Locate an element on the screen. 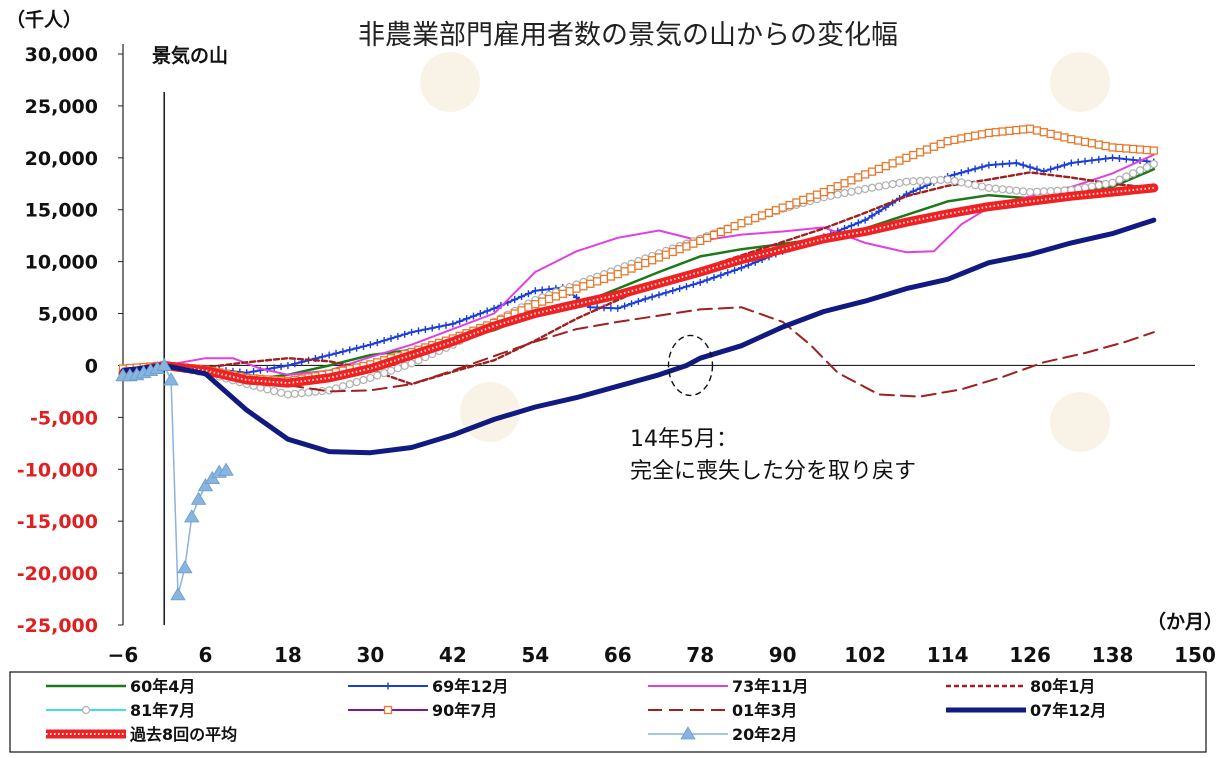 The image size is (1217, 758). annotation: 14年5月： 完全に喪失した分を取り戻す is located at coordinates (773, 409).